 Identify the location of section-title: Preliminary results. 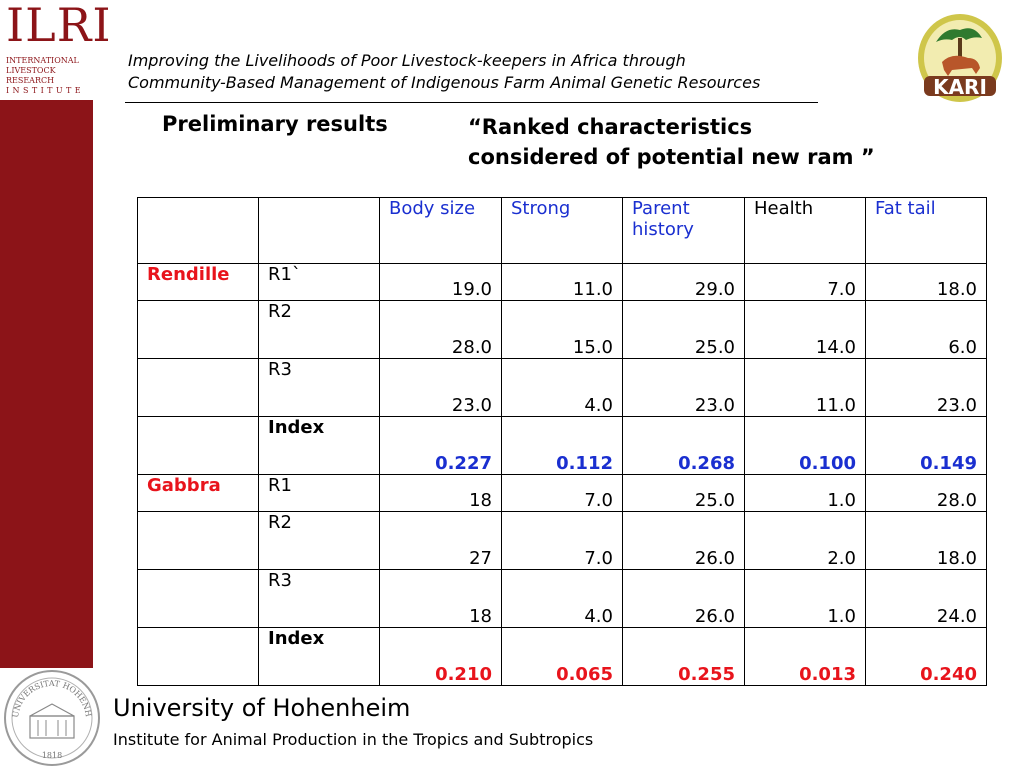
(275, 124).